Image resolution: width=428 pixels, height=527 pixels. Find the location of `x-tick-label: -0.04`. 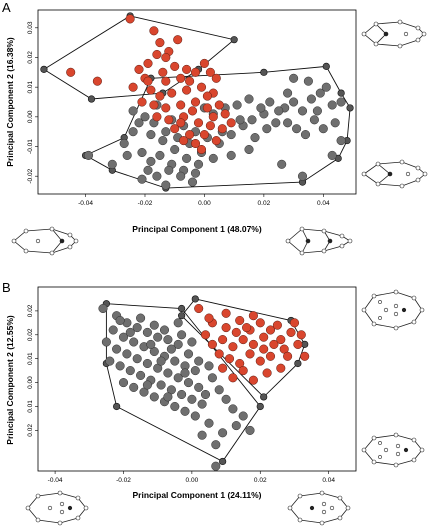

x-tick-label: -0.04 is located at coordinates (85, 203).